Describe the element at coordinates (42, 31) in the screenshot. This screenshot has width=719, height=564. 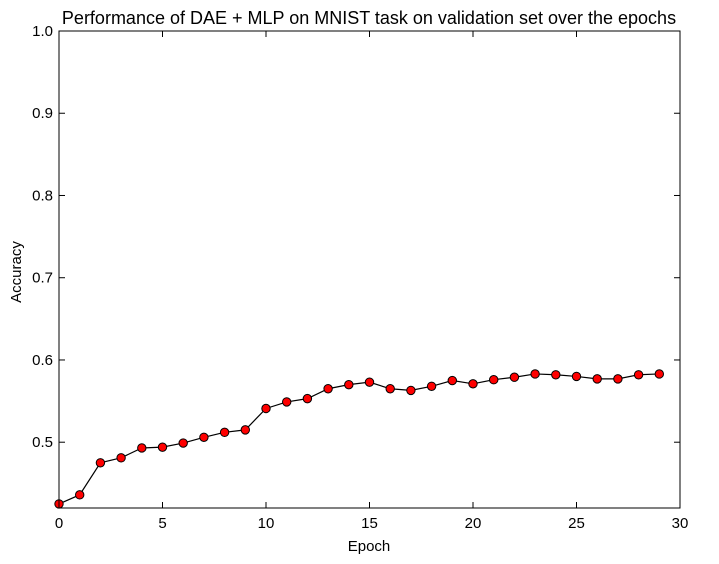
I see `y-tick-label: 1.0` at that location.